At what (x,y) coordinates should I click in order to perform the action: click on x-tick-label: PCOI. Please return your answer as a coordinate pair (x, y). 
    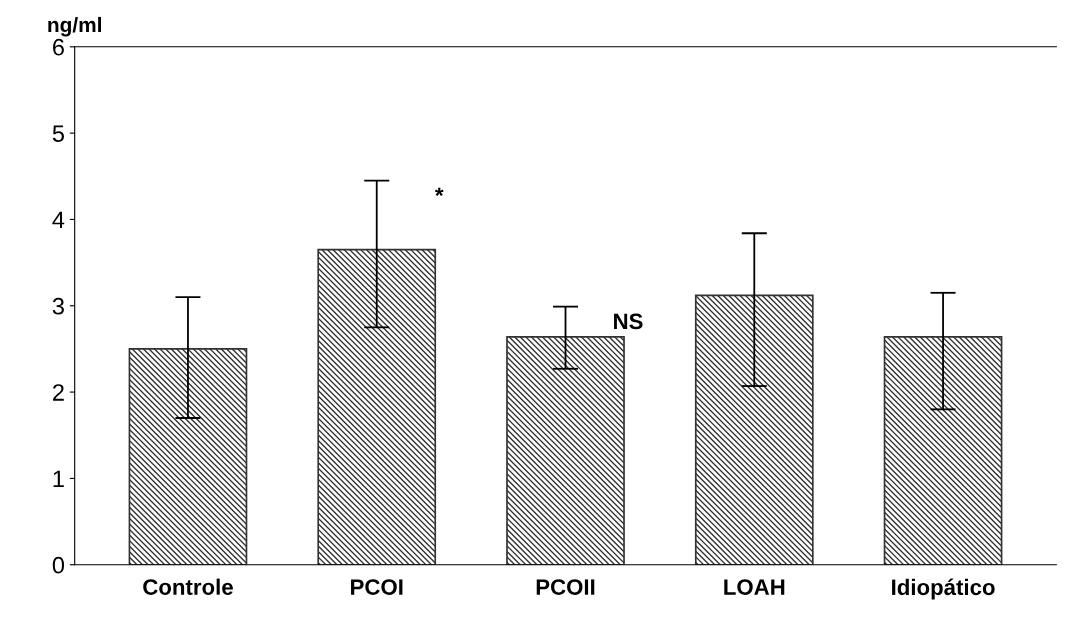
    Looking at the image, I should click on (377, 587).